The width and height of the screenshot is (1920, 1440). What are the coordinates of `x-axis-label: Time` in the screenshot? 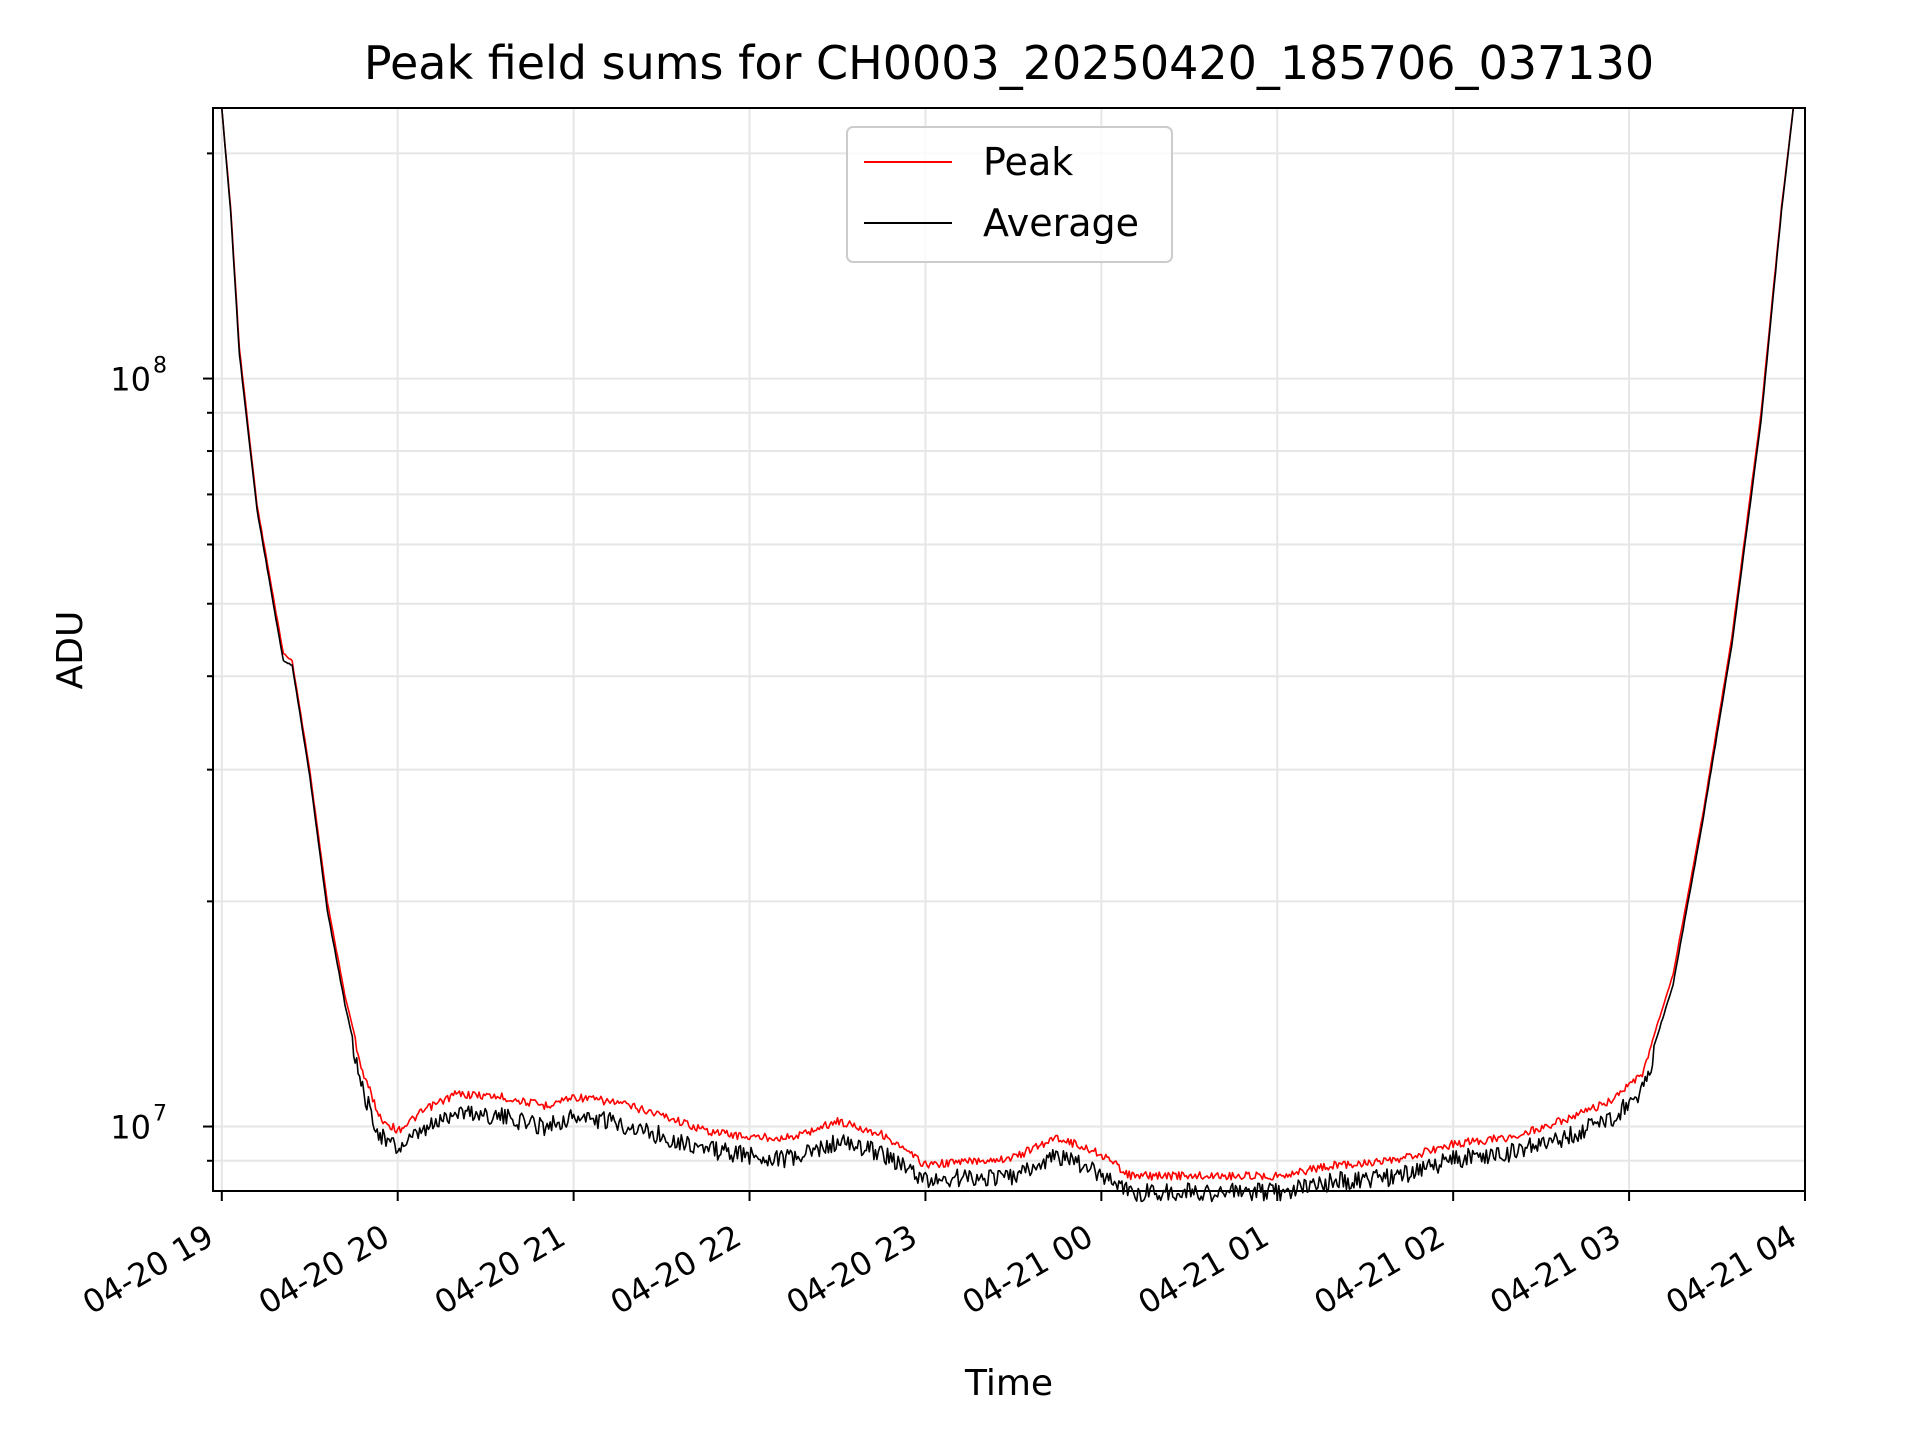 It's located at (1008, 1383).